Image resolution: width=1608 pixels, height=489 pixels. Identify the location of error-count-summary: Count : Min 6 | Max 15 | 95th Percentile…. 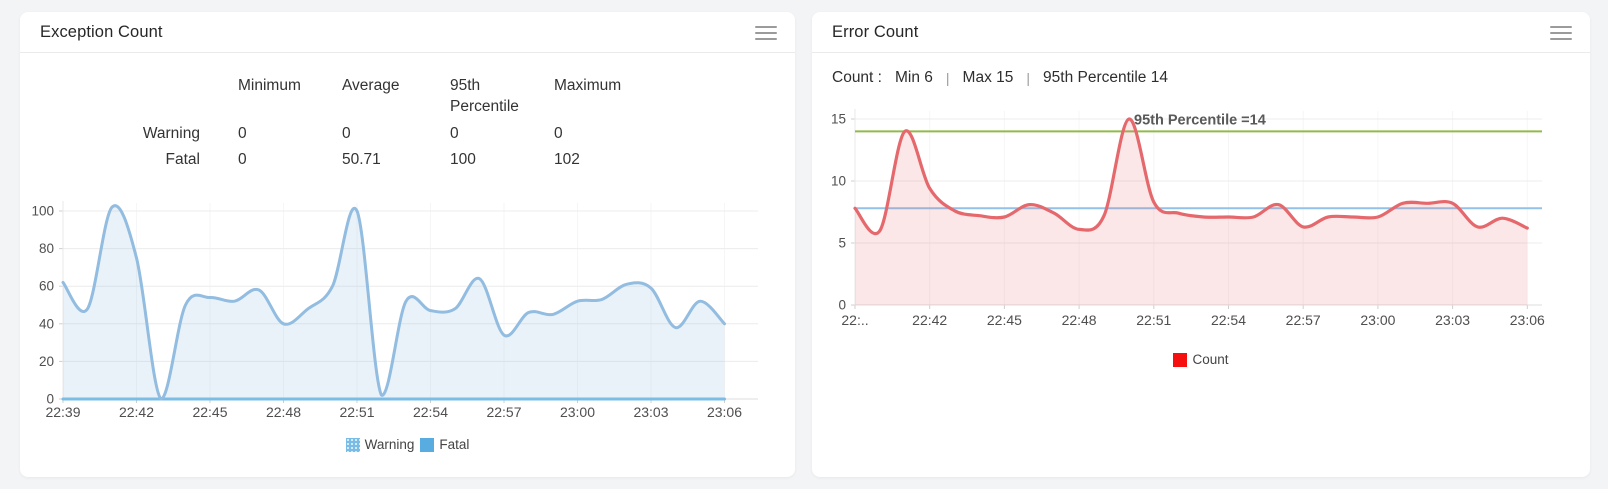
(1211, 78).